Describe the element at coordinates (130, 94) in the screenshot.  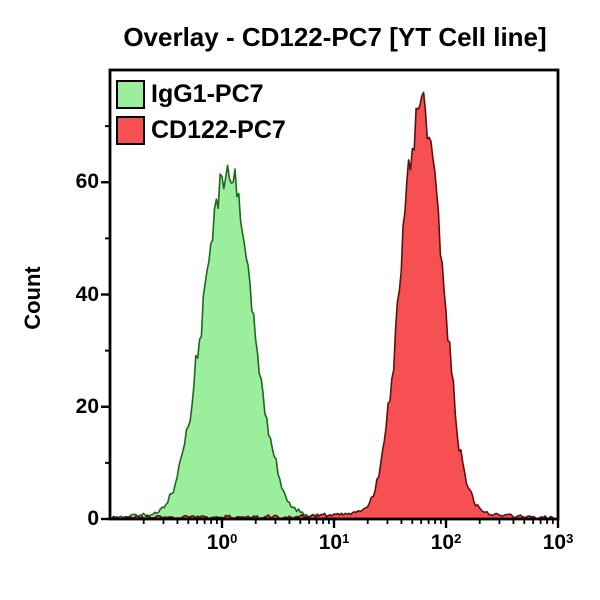
I see `legend-swatch-green-icon` at that location.